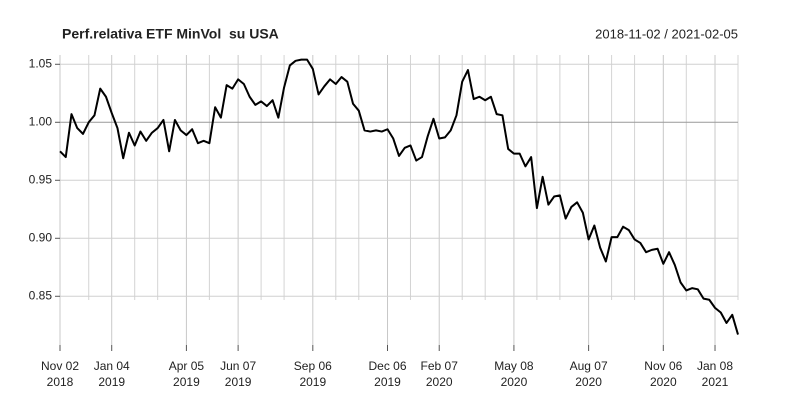 This screenshot has height=400, width=800. What do you see at coordinates (41, 121) in the screenshot?
I see `y-tick-label: 1.00` at bounding box center [41, 121].